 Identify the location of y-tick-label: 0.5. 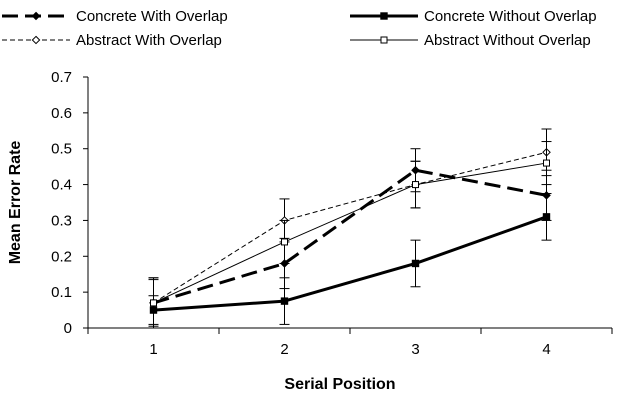
(61, 149).